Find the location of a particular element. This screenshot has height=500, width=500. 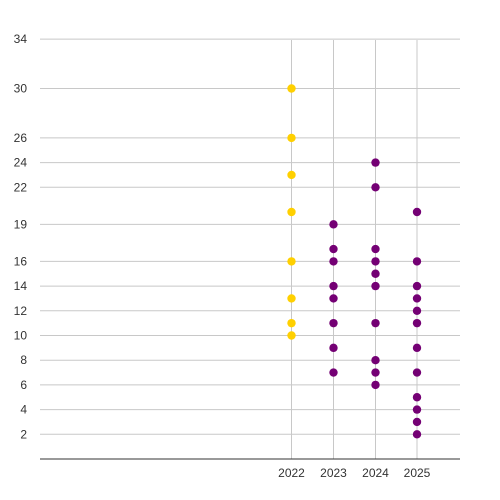

y-tick-label: 2 is located at coordinates (23, 434).